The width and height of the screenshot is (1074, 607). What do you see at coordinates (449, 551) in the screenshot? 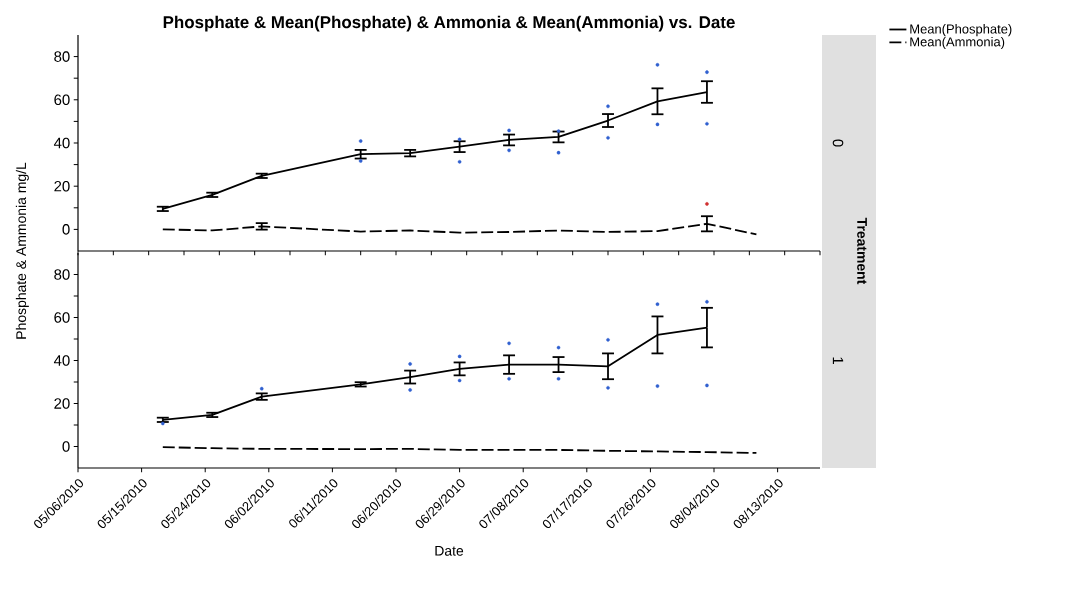
I see `x-axis-title: Date` at bounding box center [449, 551].